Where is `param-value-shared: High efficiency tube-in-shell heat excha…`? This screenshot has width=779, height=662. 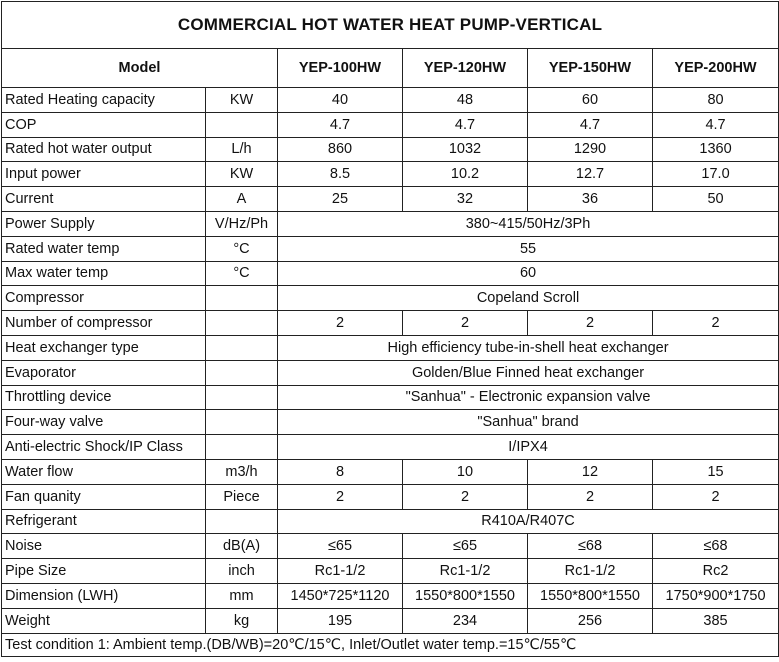 param-value-shared: High efficiency tube-in-shell heat excha… is located at coordinates (527, 347).